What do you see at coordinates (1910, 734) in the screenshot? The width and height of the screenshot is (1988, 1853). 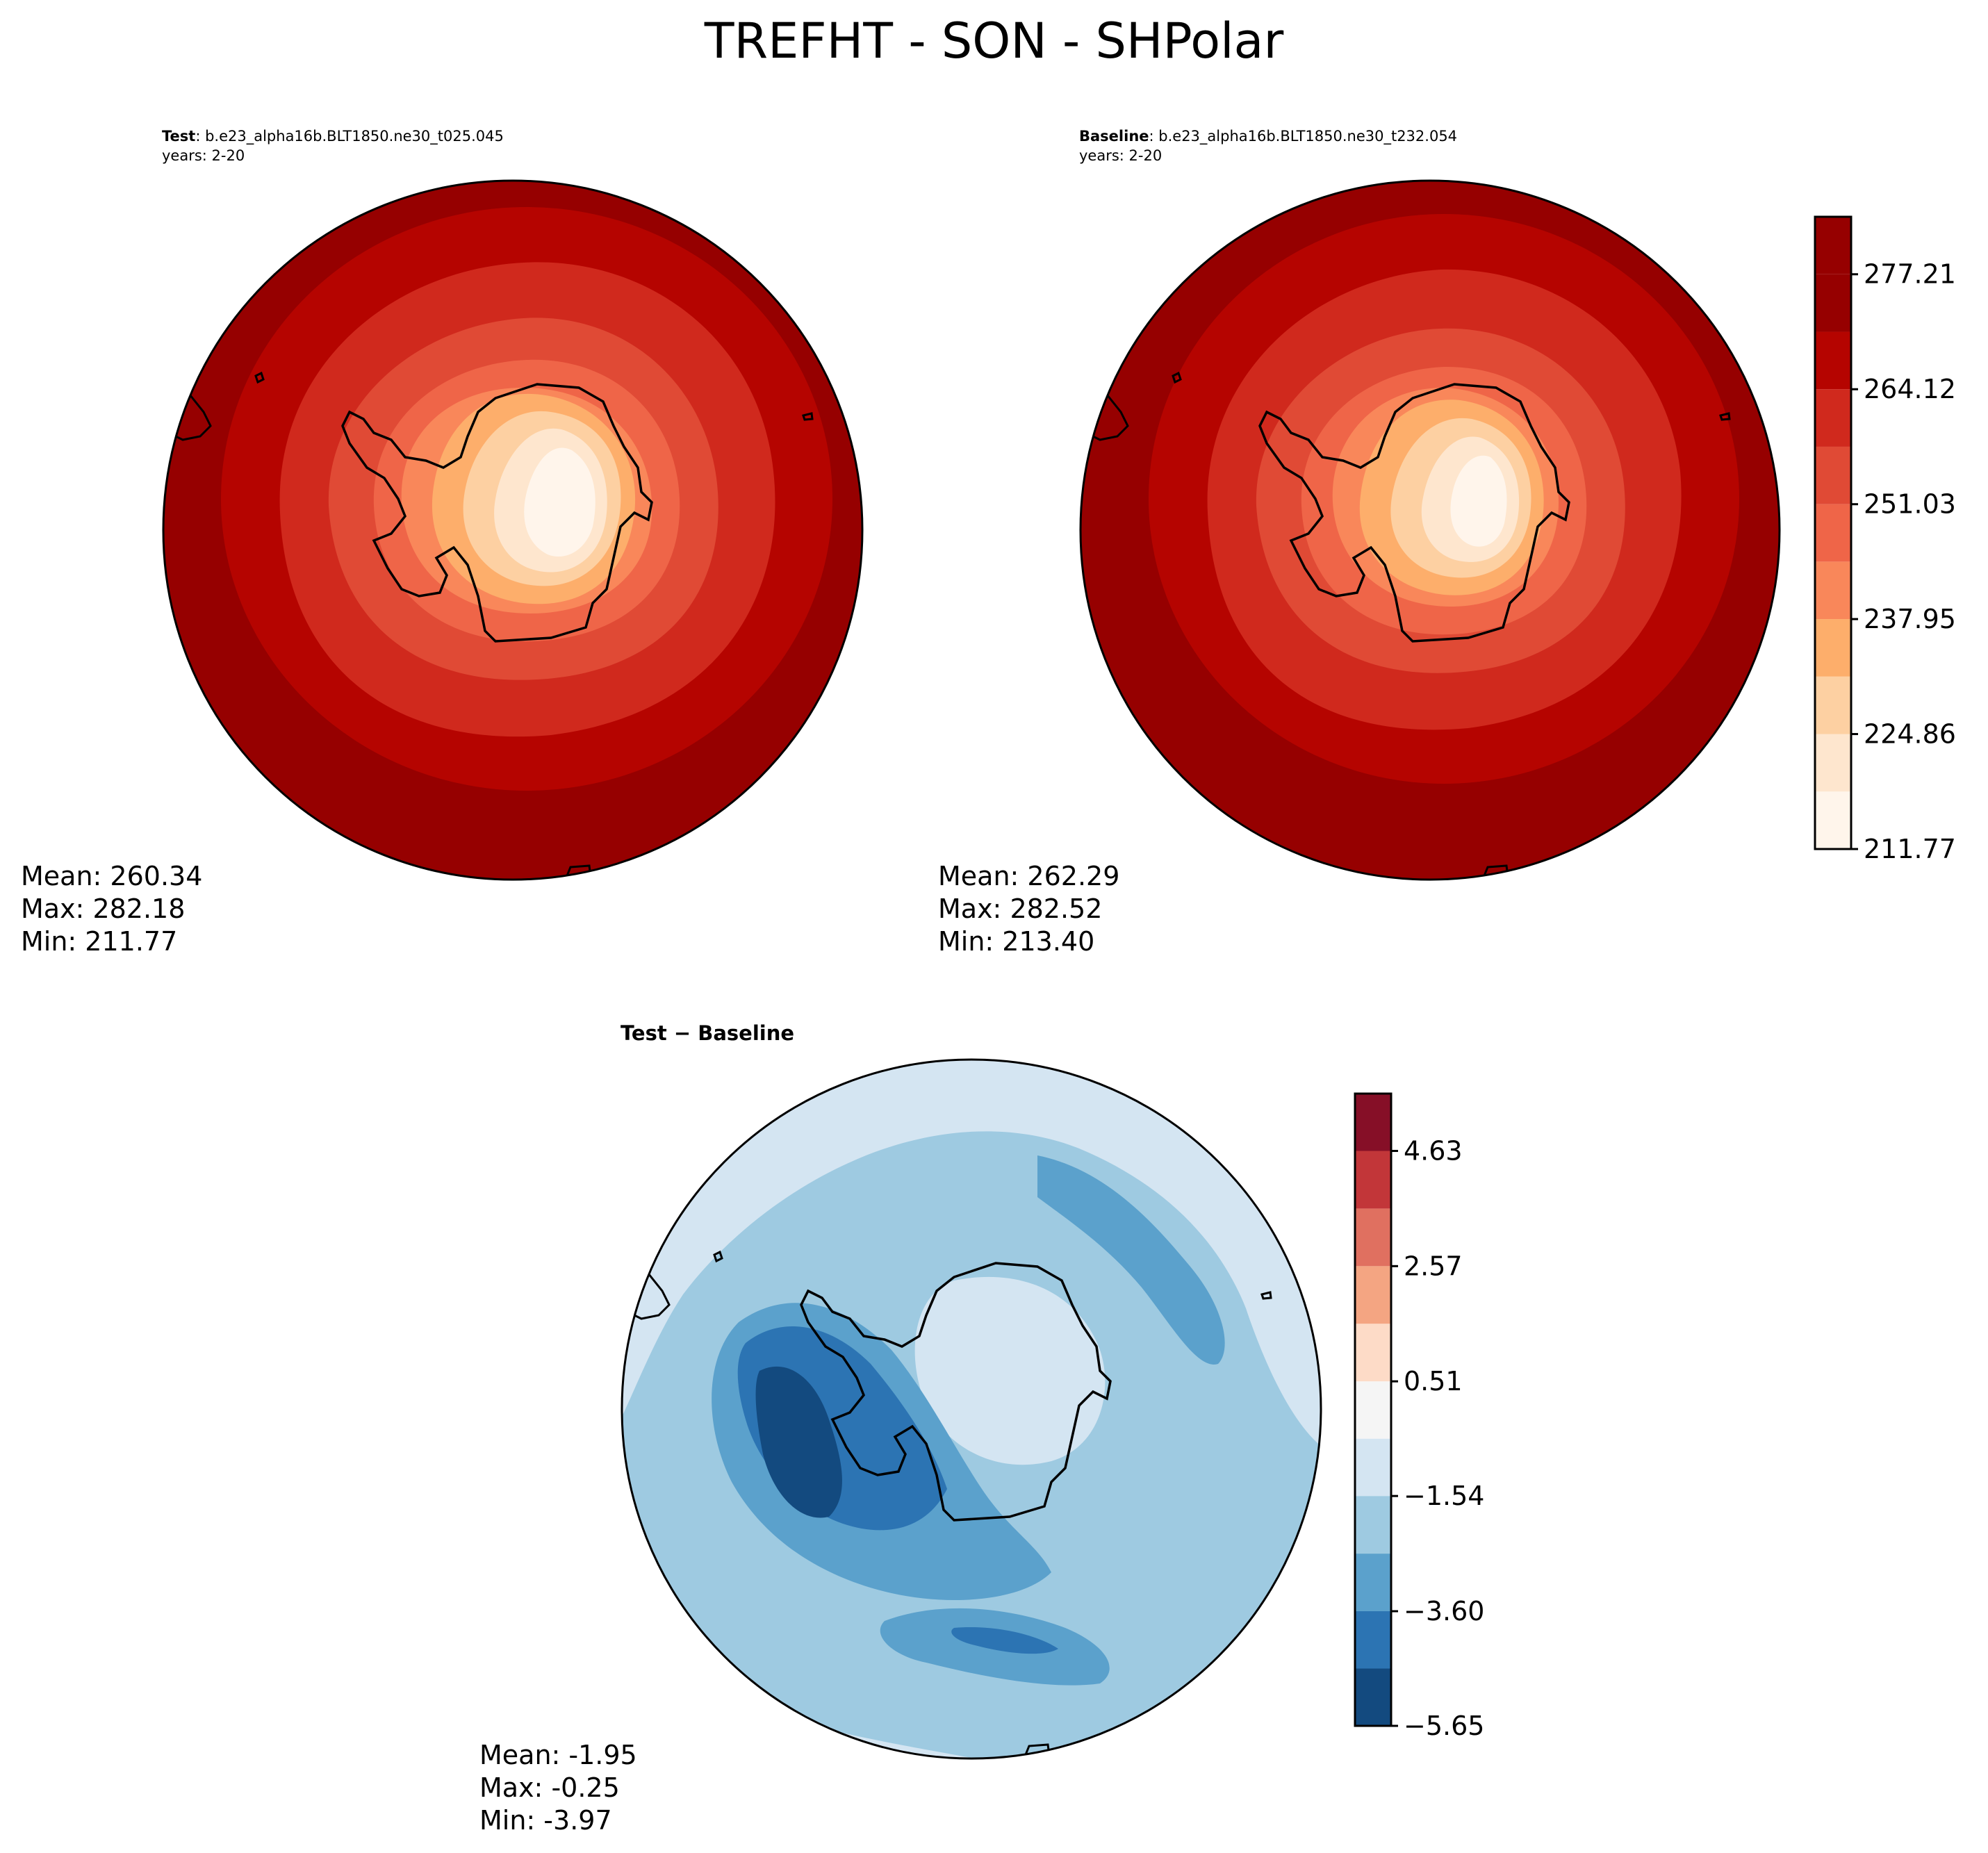 I see `colorbar-reds-tick-label: 224.86` at bounding box center [1910, 734].